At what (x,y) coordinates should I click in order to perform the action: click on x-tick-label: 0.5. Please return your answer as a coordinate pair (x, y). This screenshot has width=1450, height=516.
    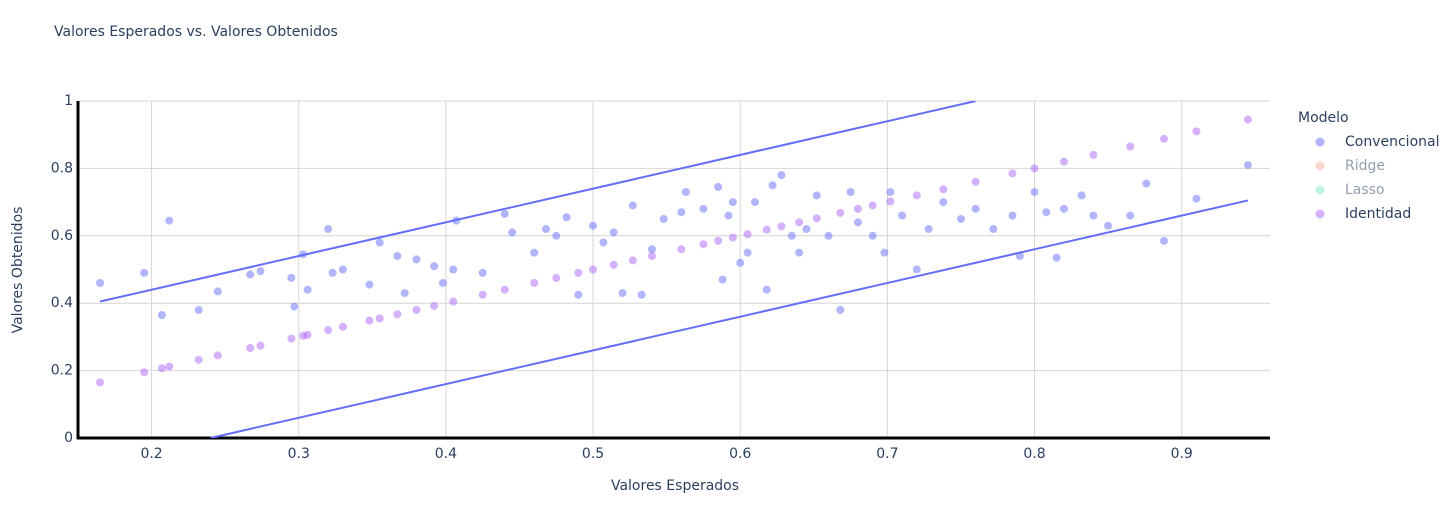
    Looking at the image, I should click on (593, 454).